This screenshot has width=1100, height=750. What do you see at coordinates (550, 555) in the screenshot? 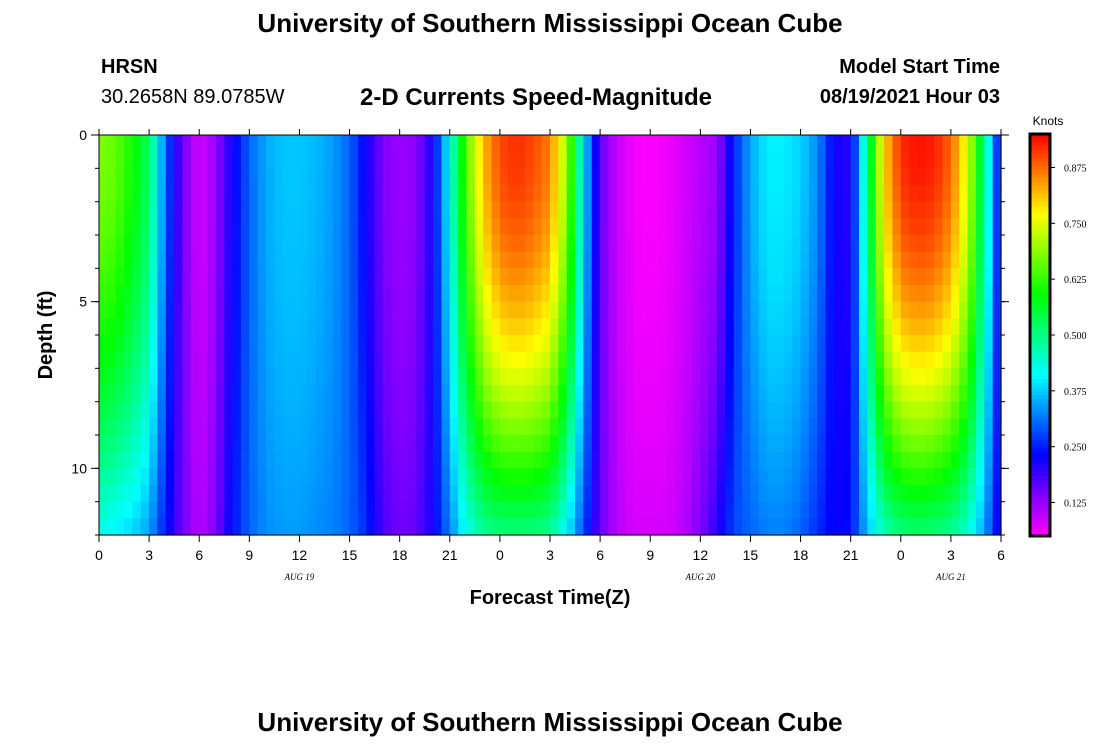
I see `x-tick-label: 3` at bounding box center [550, 555].